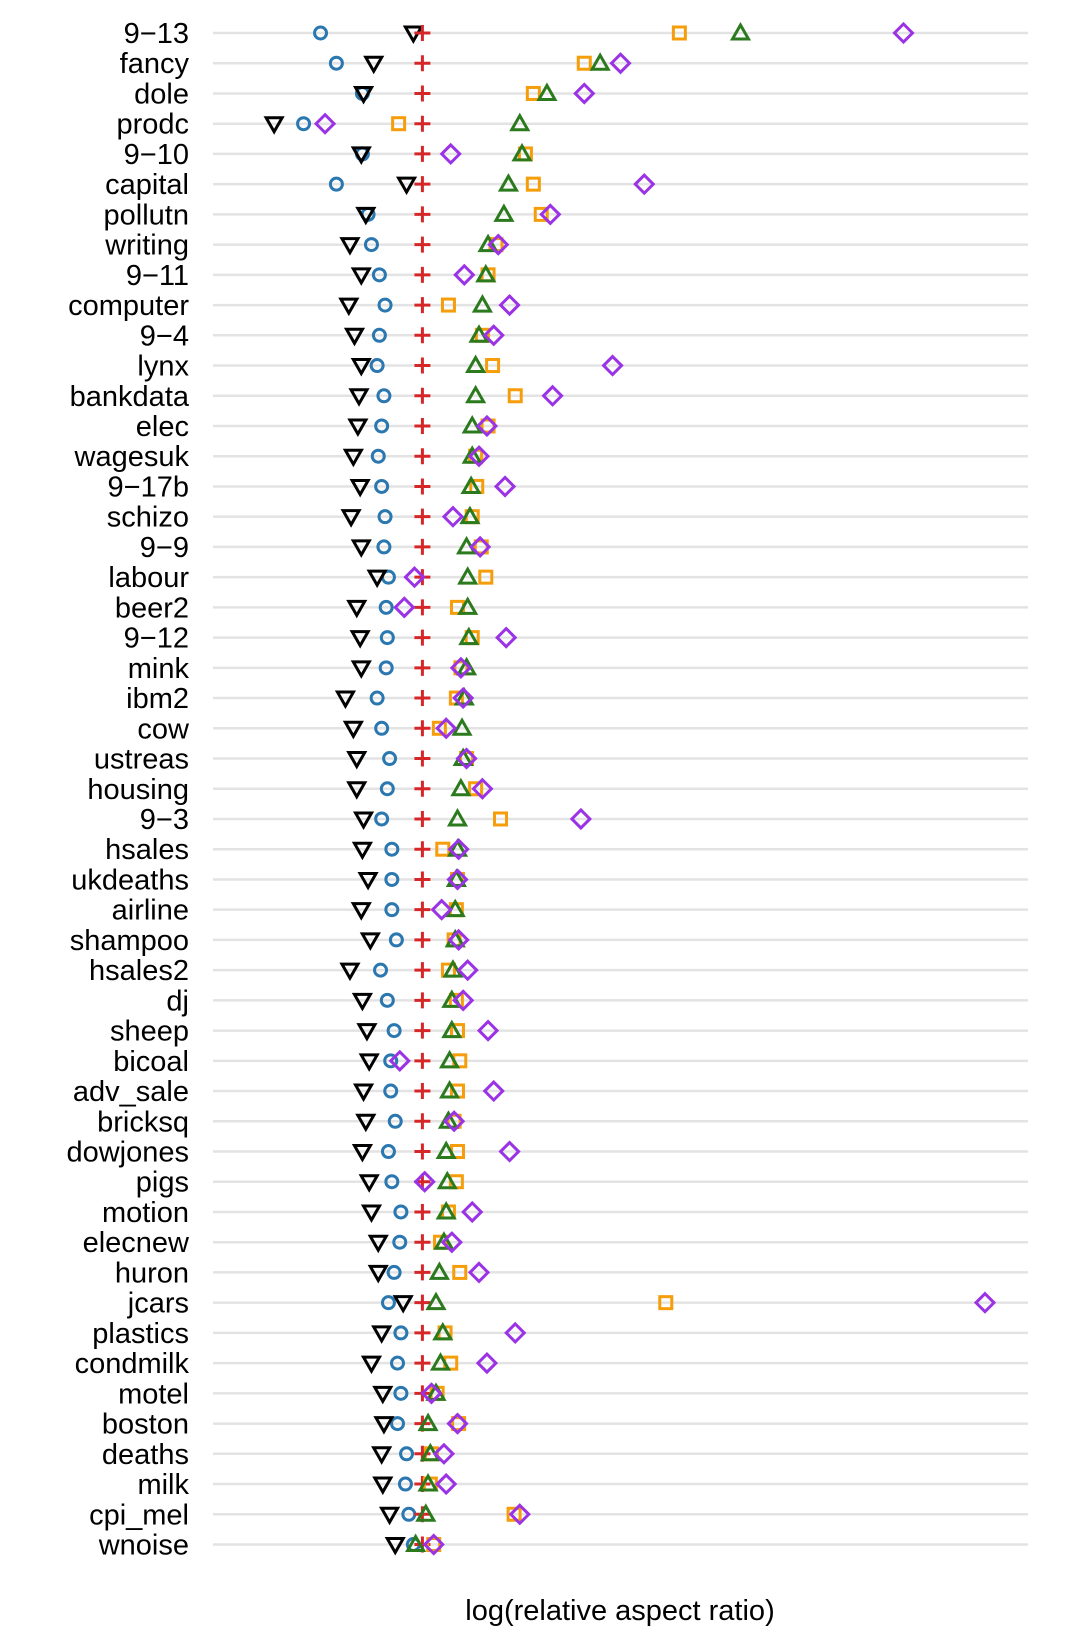  Describe the element at coordinates (139, 1515) in the screenshot. I see `category-label: cpi_mel` at that location.